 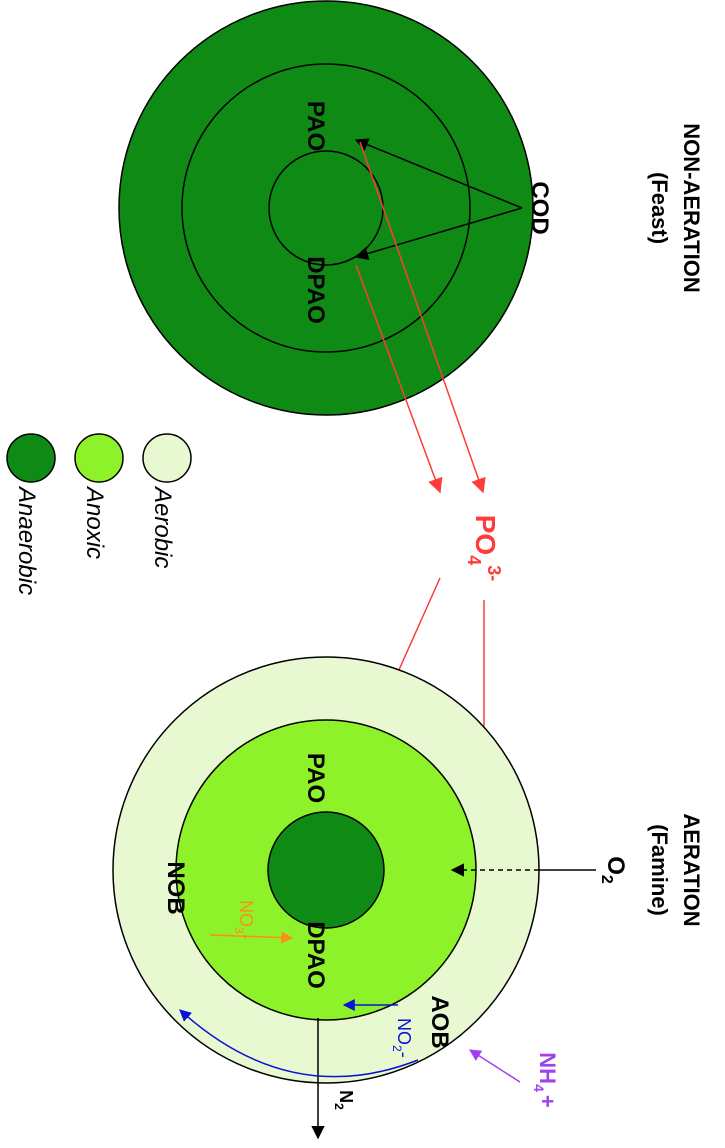 What do you see at coordinates (299, 1043) in the screenshot?
I see `nitrite-to-nob-arrow` at bounding box center [299, 1043].